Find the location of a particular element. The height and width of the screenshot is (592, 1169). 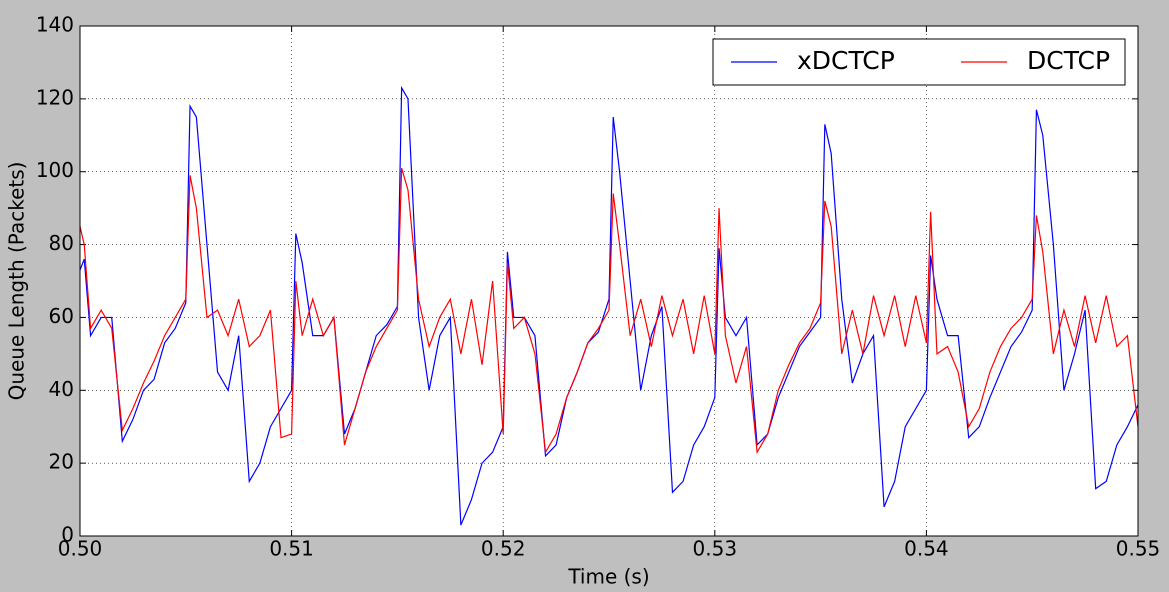

legend-box is located at coordinates (919, 62).